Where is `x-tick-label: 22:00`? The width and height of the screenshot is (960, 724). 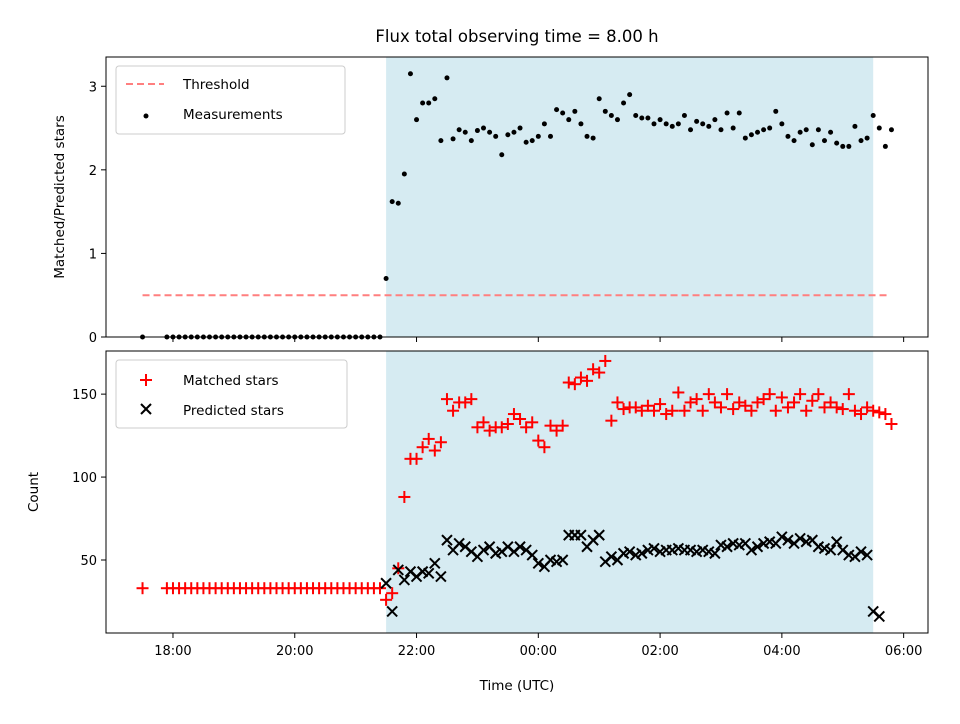
x-tick-label: 22:00 is located at coordinates (416, 651).